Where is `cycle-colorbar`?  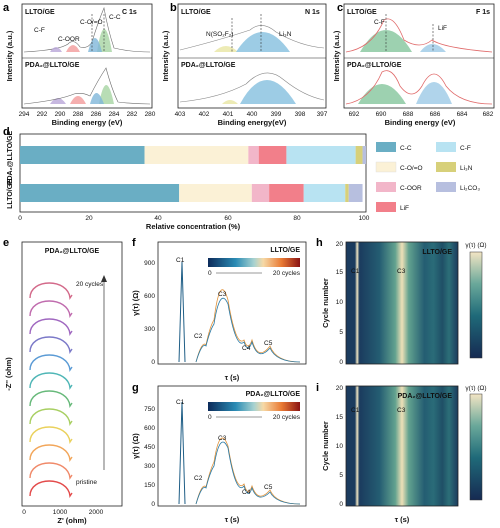 cycle-colorbar is located at coordinates (254, 262).